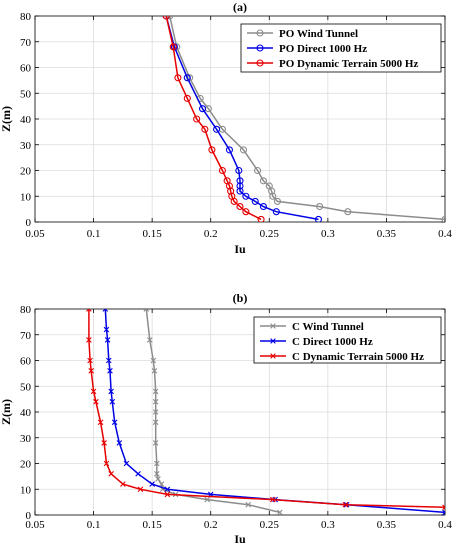  What do you see at coordinates (328, 234) in the screenshot?
I see `x-tick-label: 0.3` at bounding box center [328, 234].